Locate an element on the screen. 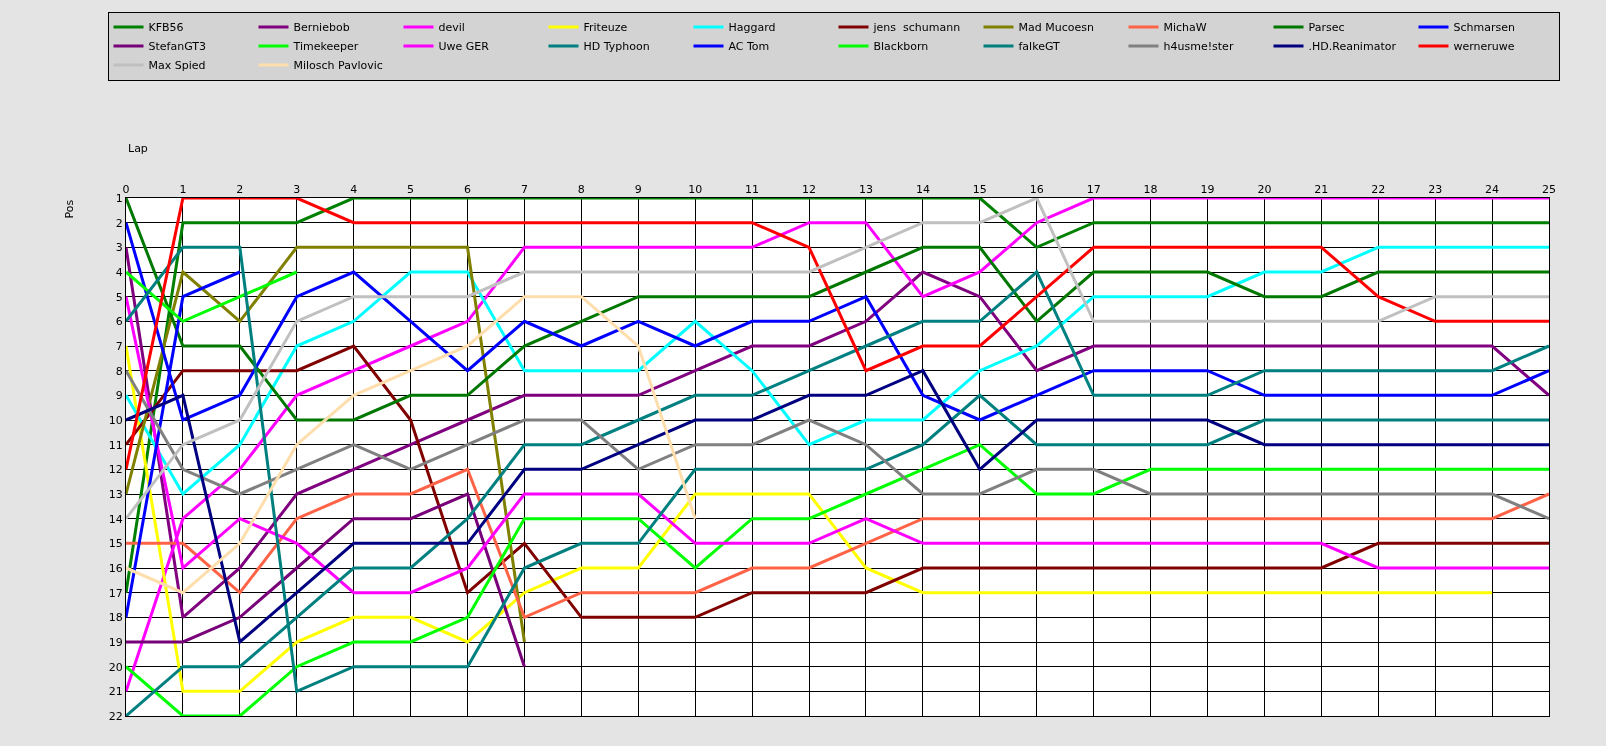  x-tick-label: 25 is located at coordinates (1549, 189).